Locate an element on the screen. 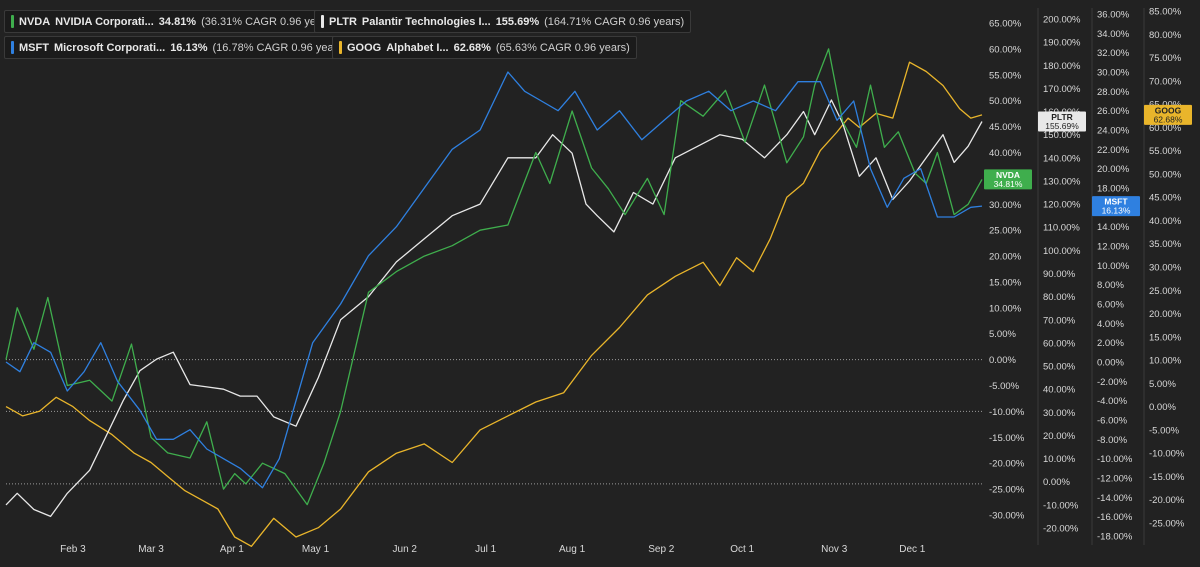 The width and height of the screenshot is (1200, 567). axis-pltr-tick: 140.00% is located at coordinates (1062, 158).